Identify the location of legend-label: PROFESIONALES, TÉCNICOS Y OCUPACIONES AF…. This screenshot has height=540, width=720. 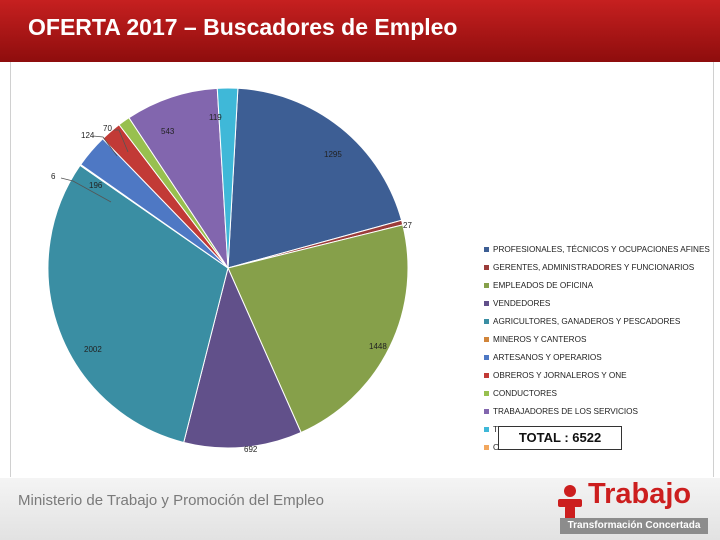
(601, 249).